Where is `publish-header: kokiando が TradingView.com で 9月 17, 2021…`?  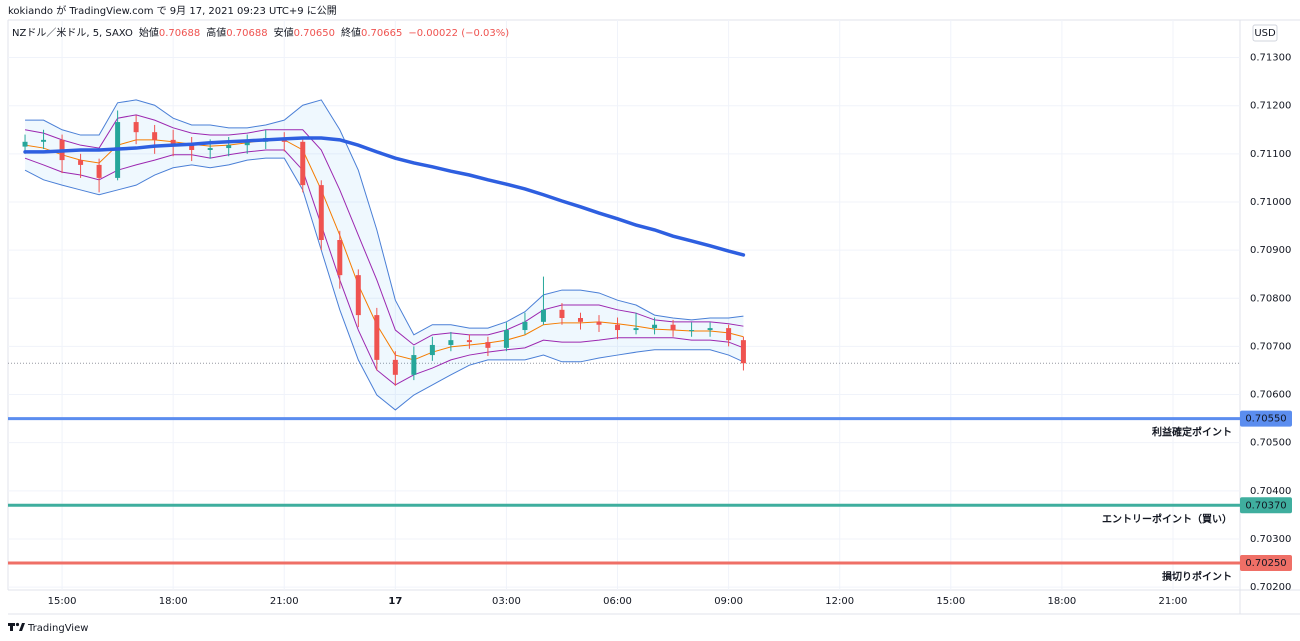
publish-header: kokiando が TradingView.com で 9月 17, 2021… is located at coordinates (172, 10).